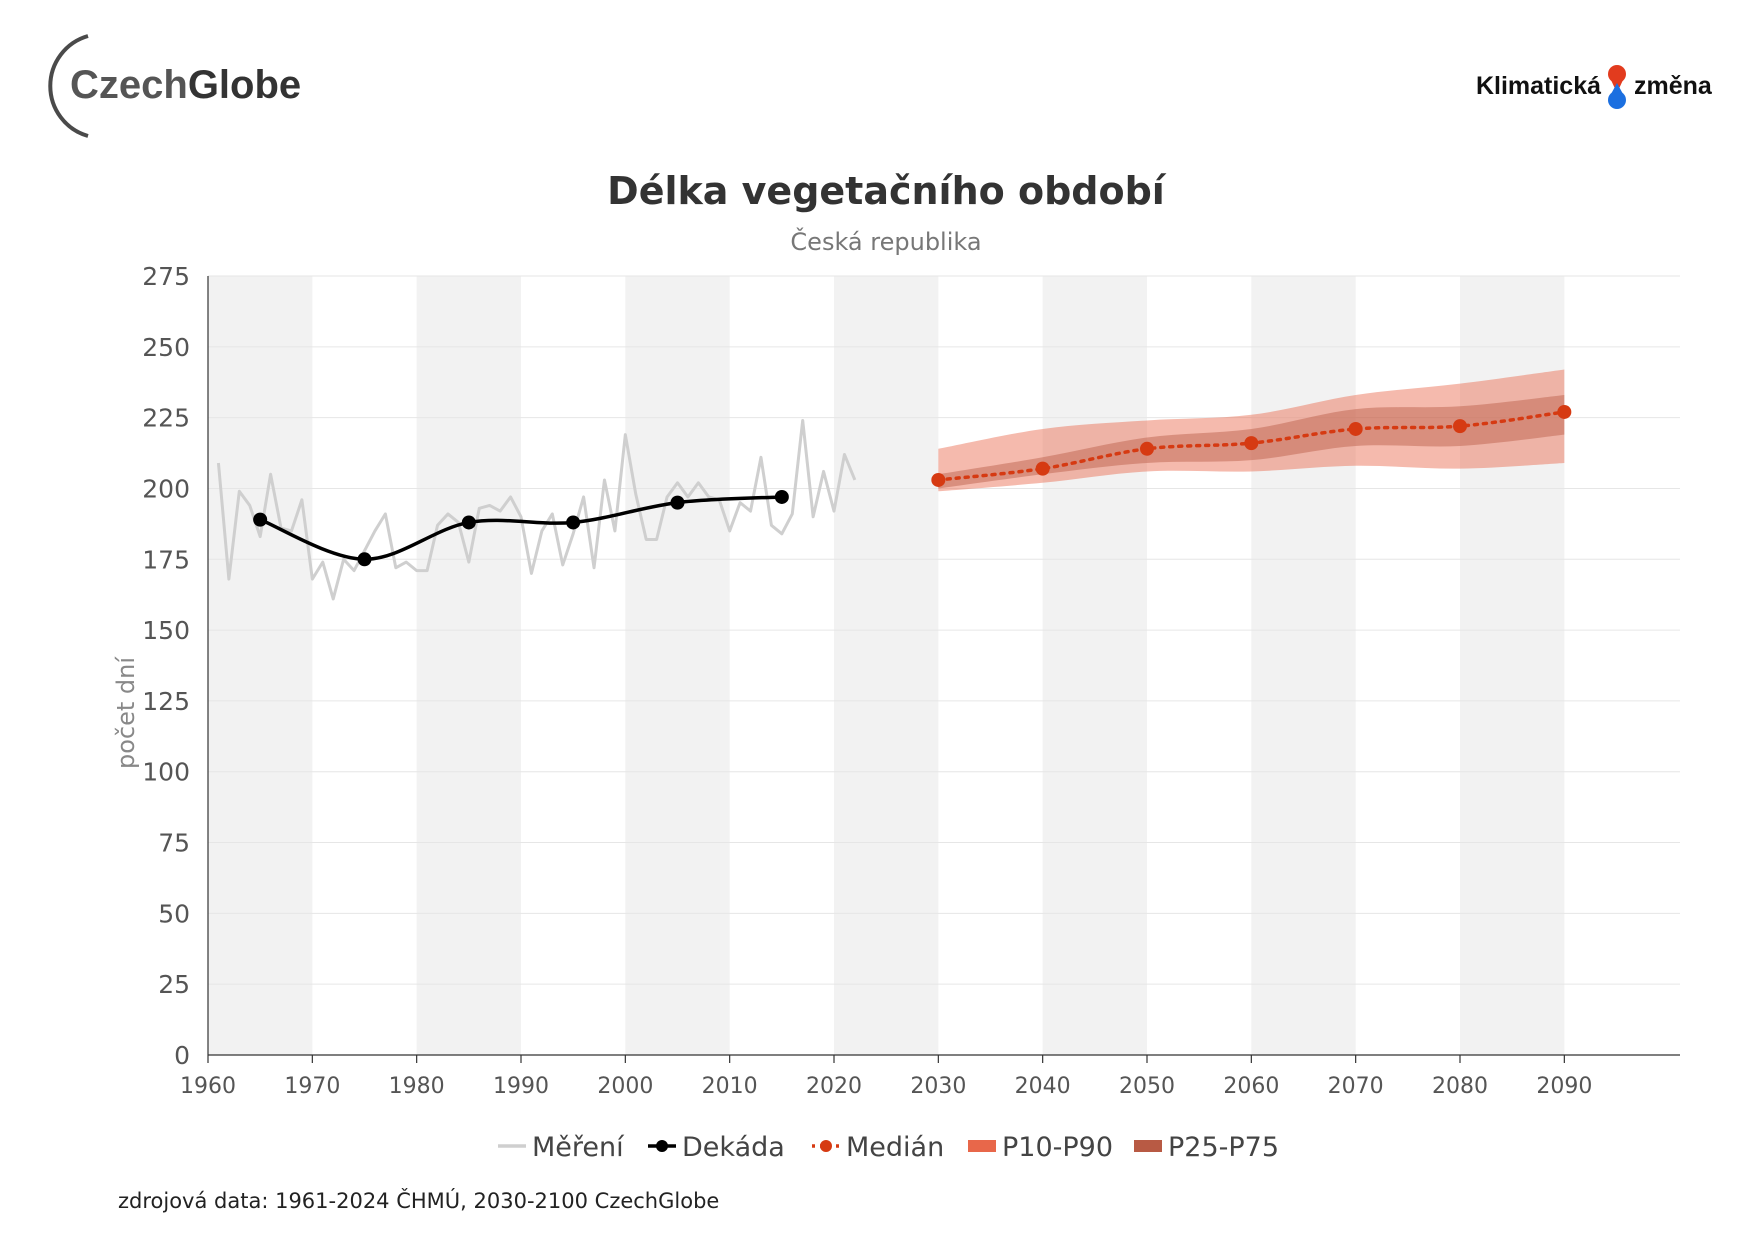 The image size is (1755, 1240). I want to click on legend-label-measured: Měření, so click(578, 1147).